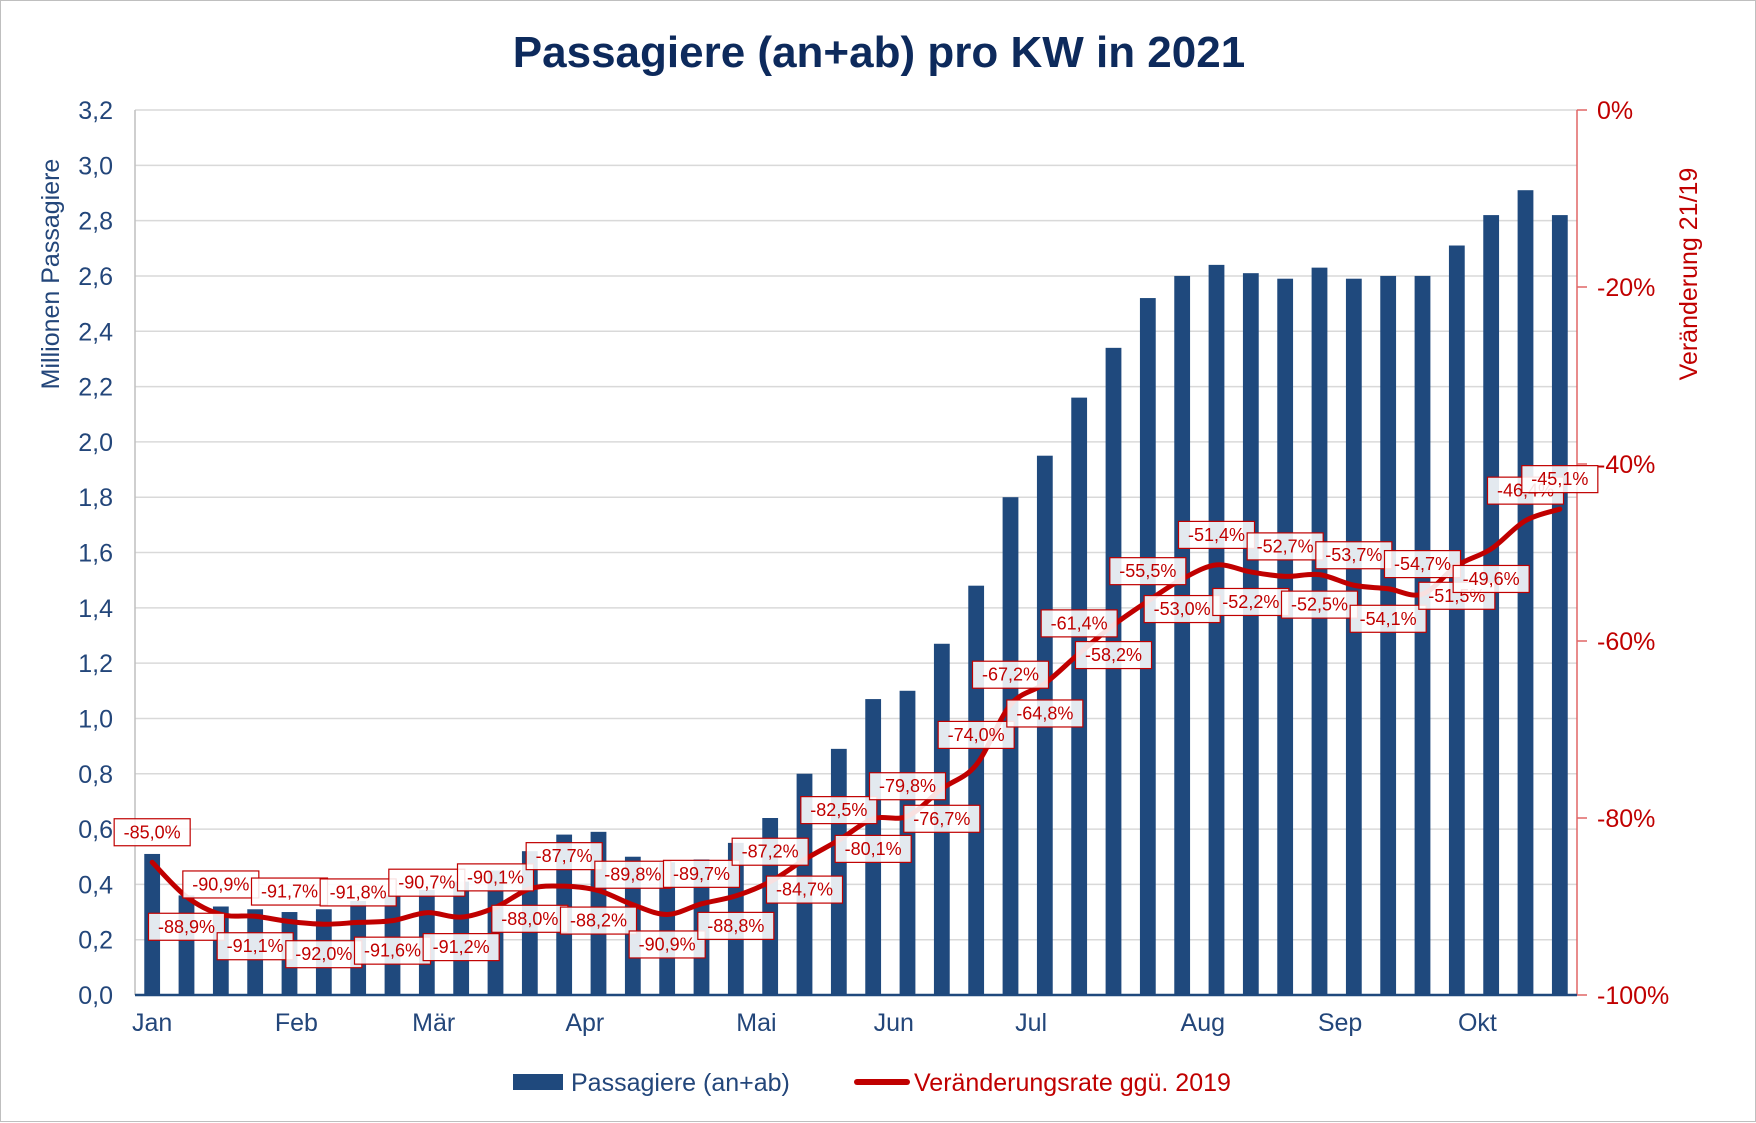 This screenshot has height=1123, width=1756. I want to click on data-label-text: -90,9%, so click(220, 884).